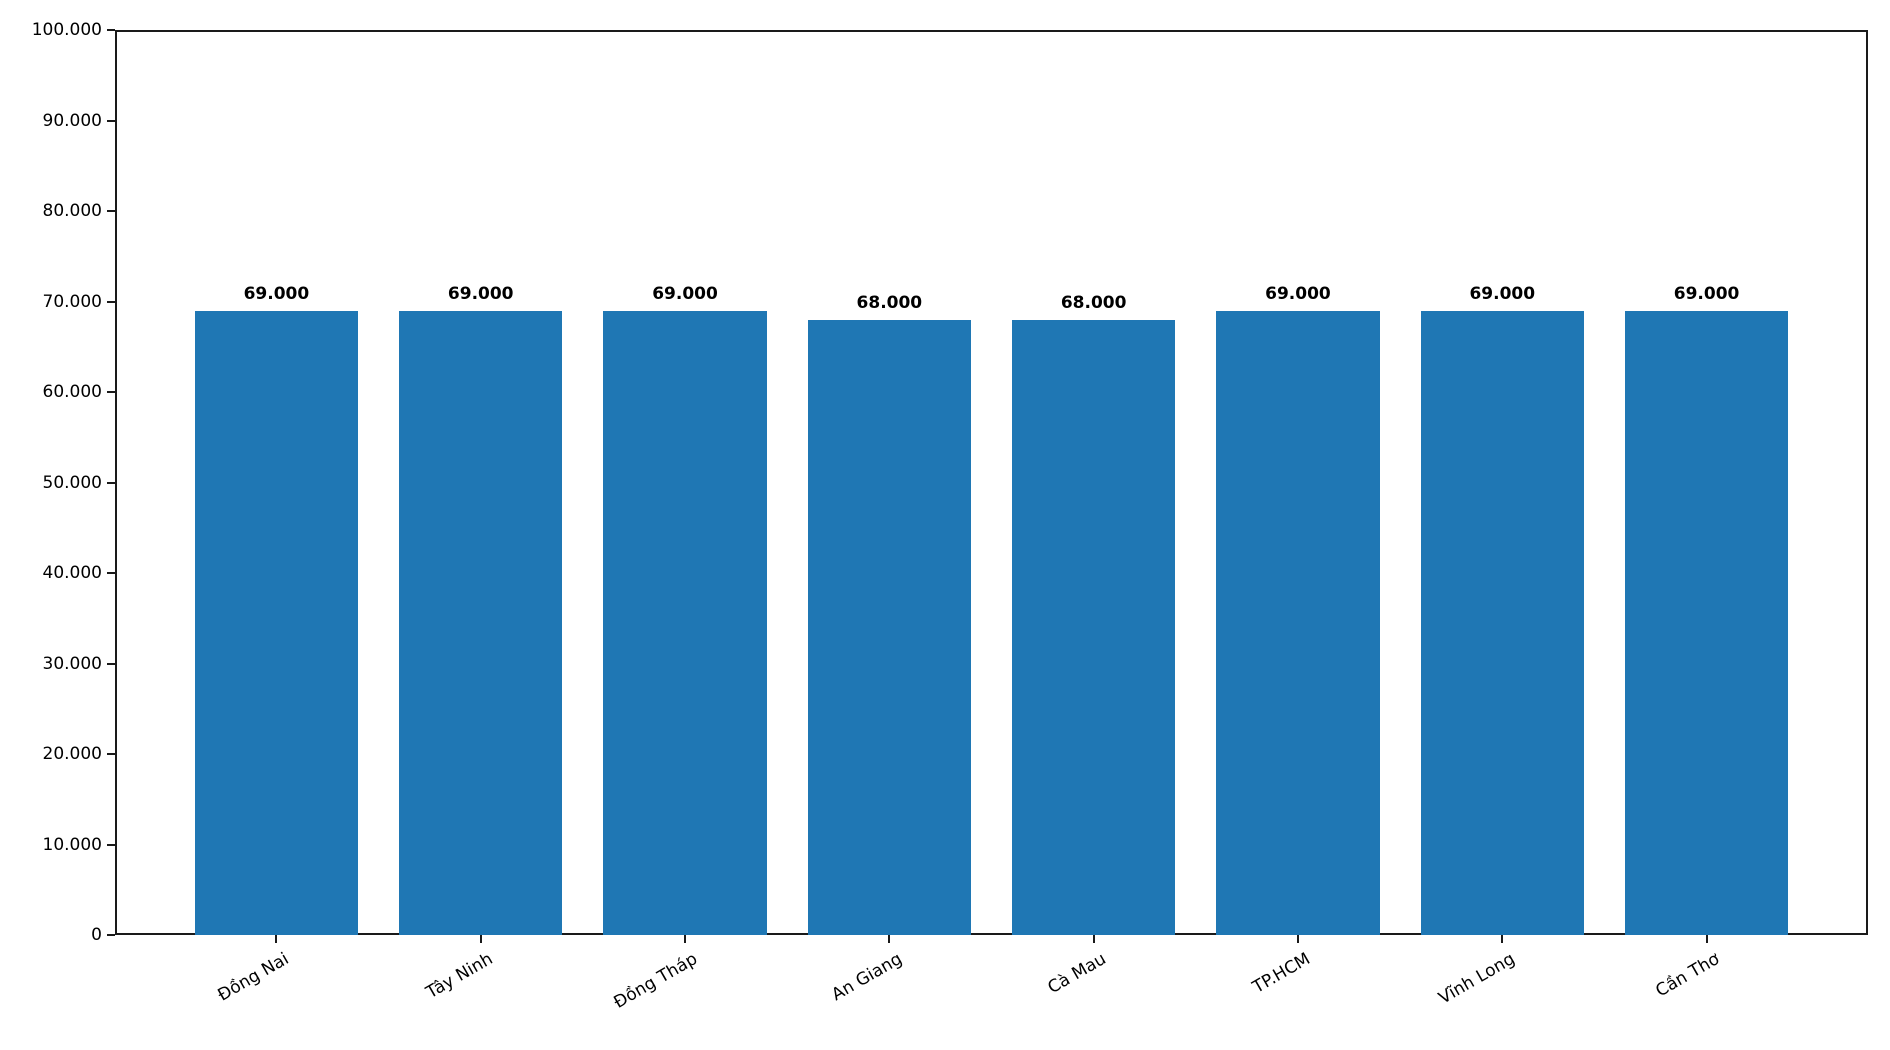 This screenshot has height=1050, width=1890. Describe the element at coordinates (72, 573) in the screenshot. I see `y-tick-label: 40.000` at that location.